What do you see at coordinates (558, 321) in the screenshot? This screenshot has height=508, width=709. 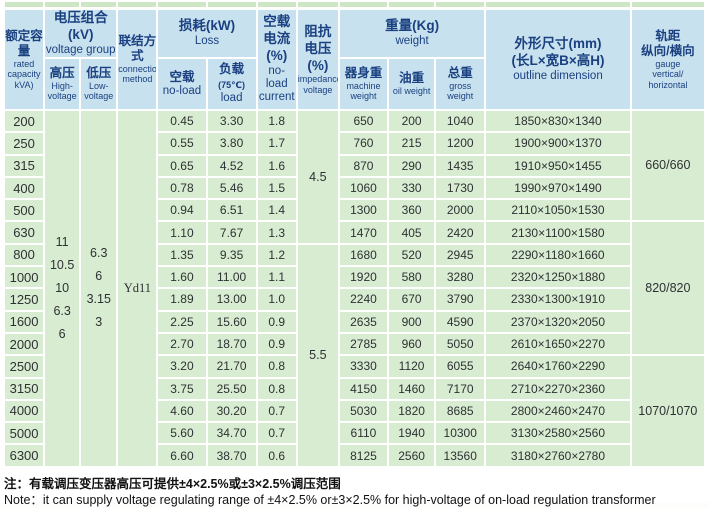 I see `outline-dimension-cell: 2370×1320×2050` at bounding box center [558, 321].